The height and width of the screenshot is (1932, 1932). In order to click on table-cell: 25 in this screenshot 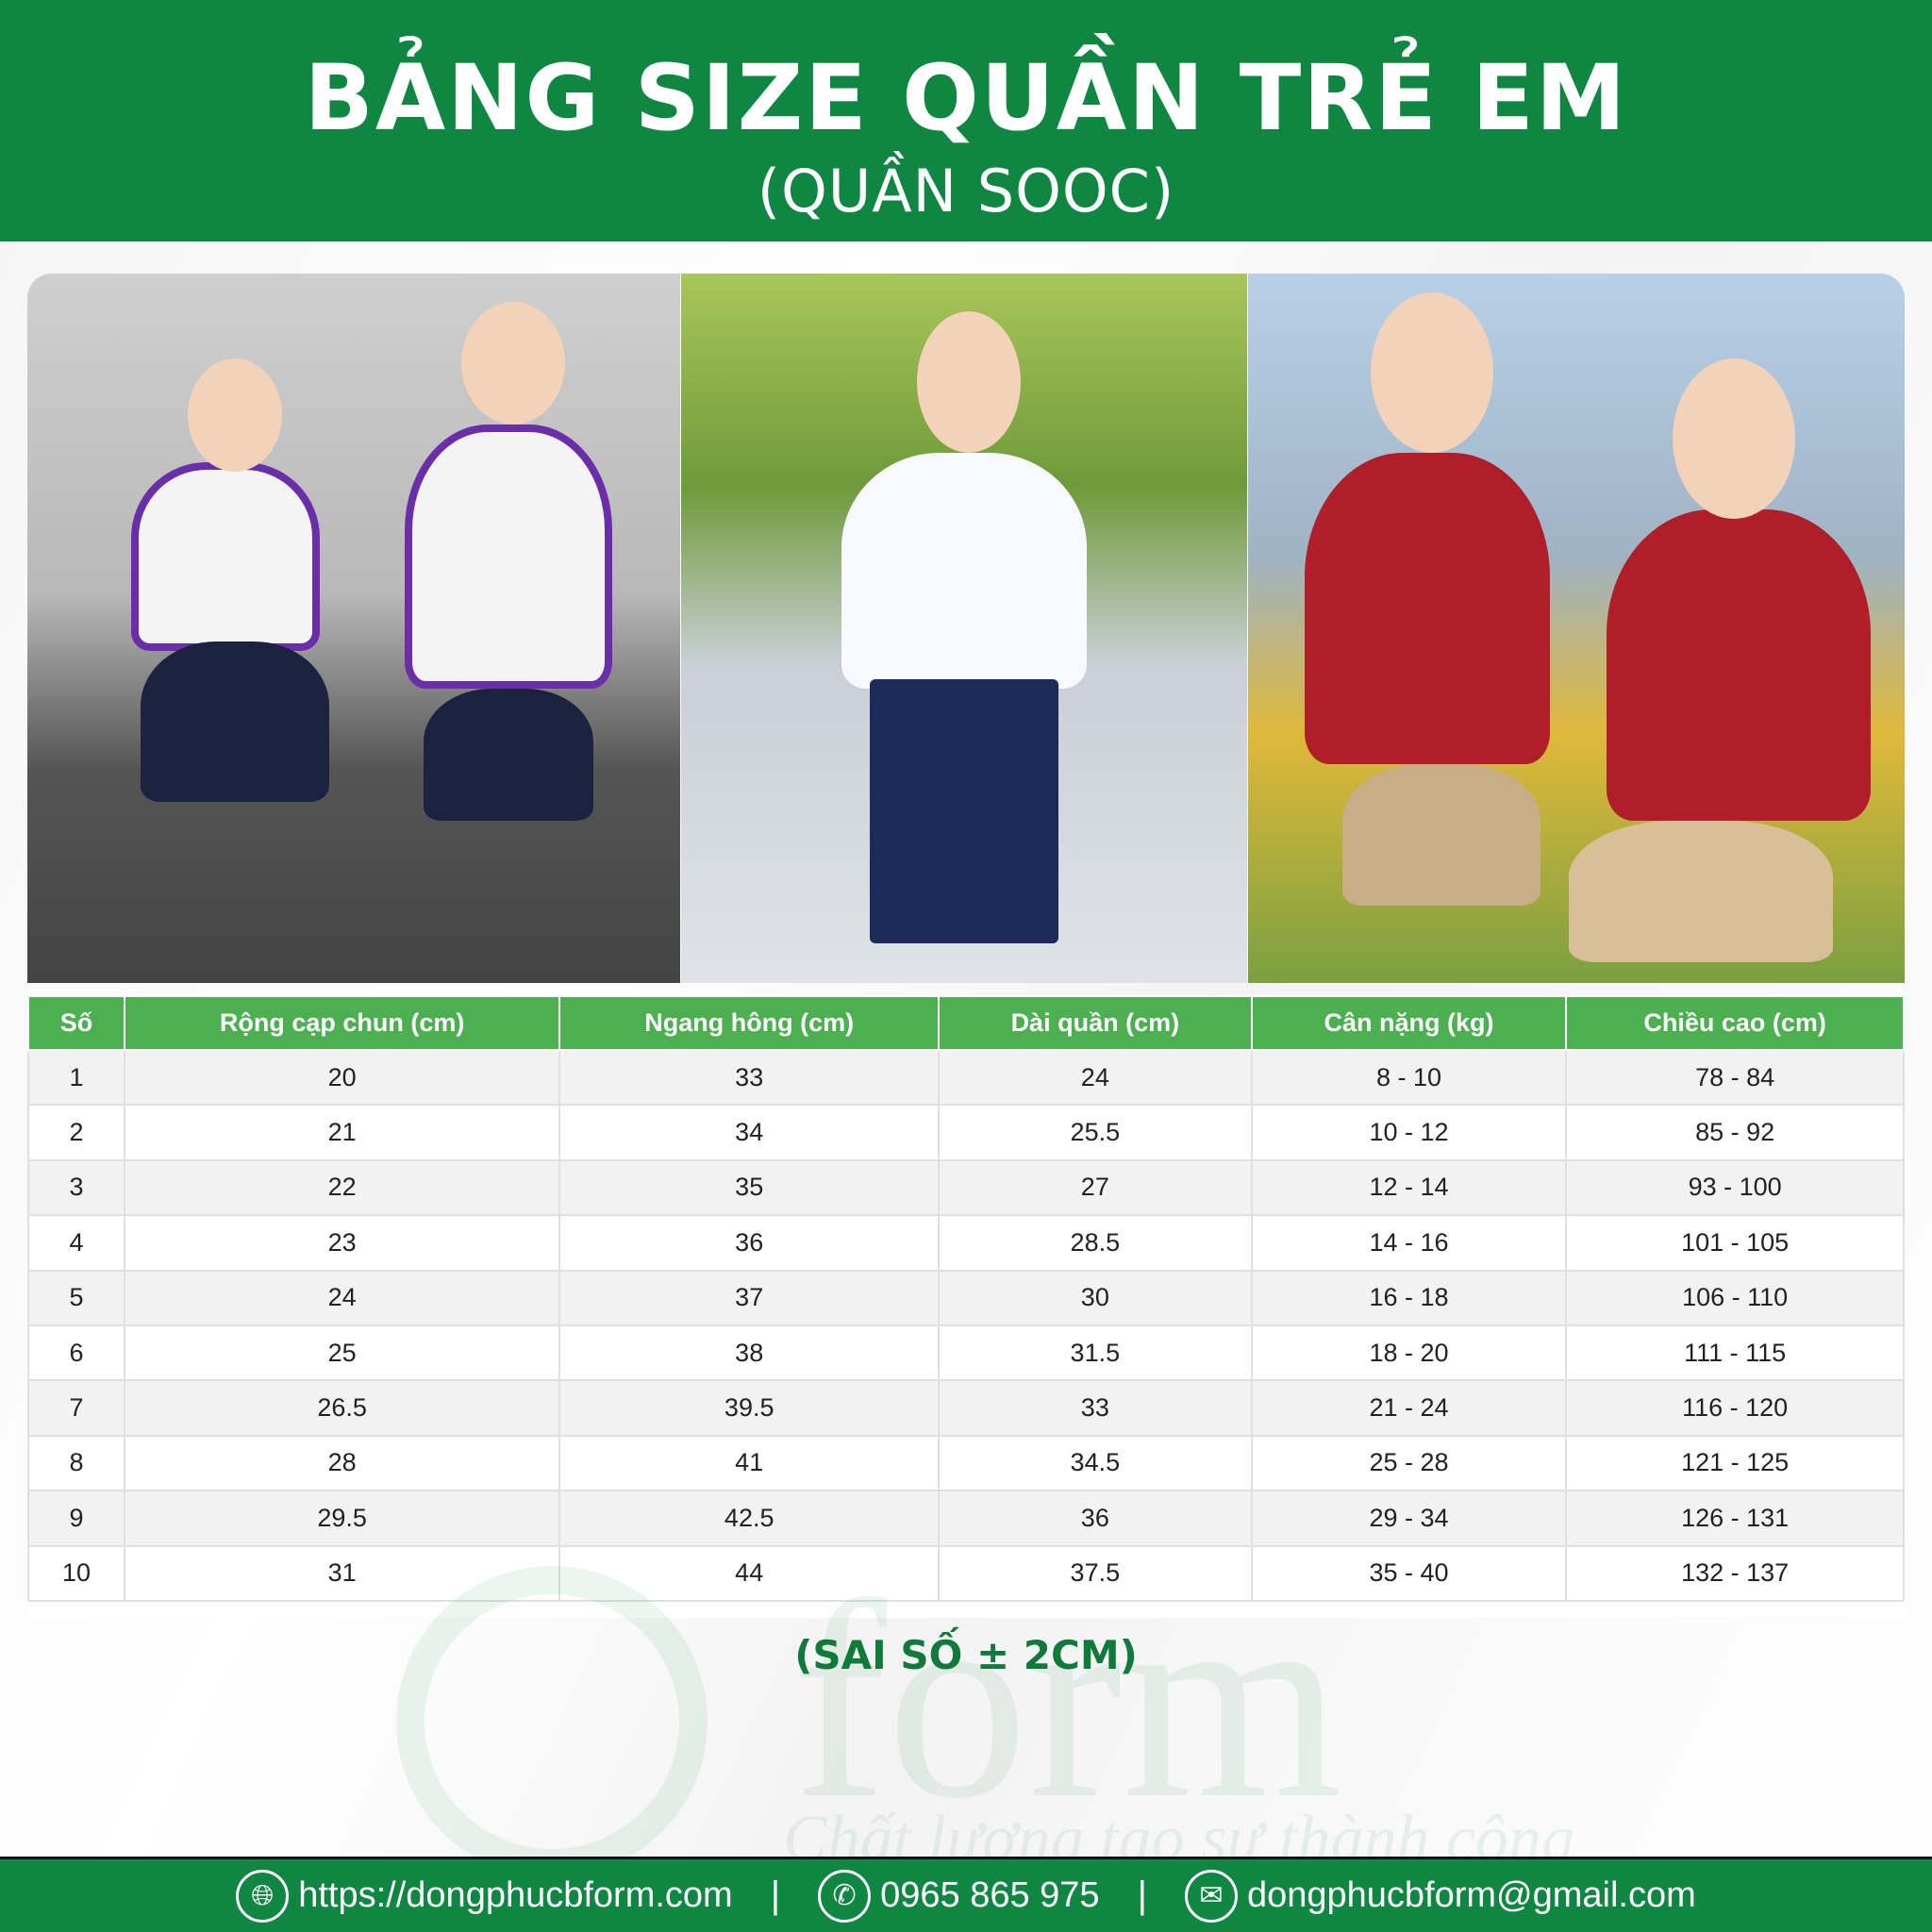, I will do `click(342, 1353)`.